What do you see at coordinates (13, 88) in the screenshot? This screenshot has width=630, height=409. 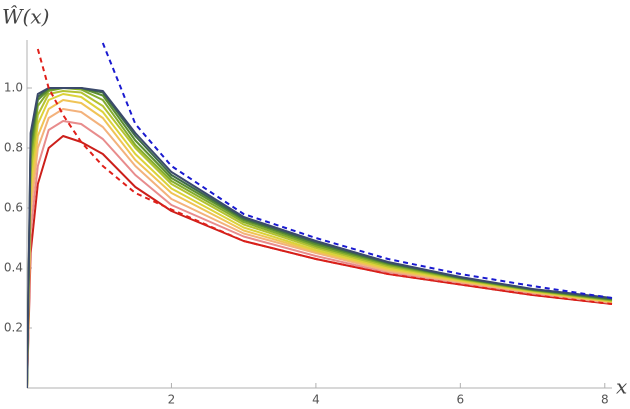 I see `y-tick-label: 1.0` at bounding box center [13, 88].